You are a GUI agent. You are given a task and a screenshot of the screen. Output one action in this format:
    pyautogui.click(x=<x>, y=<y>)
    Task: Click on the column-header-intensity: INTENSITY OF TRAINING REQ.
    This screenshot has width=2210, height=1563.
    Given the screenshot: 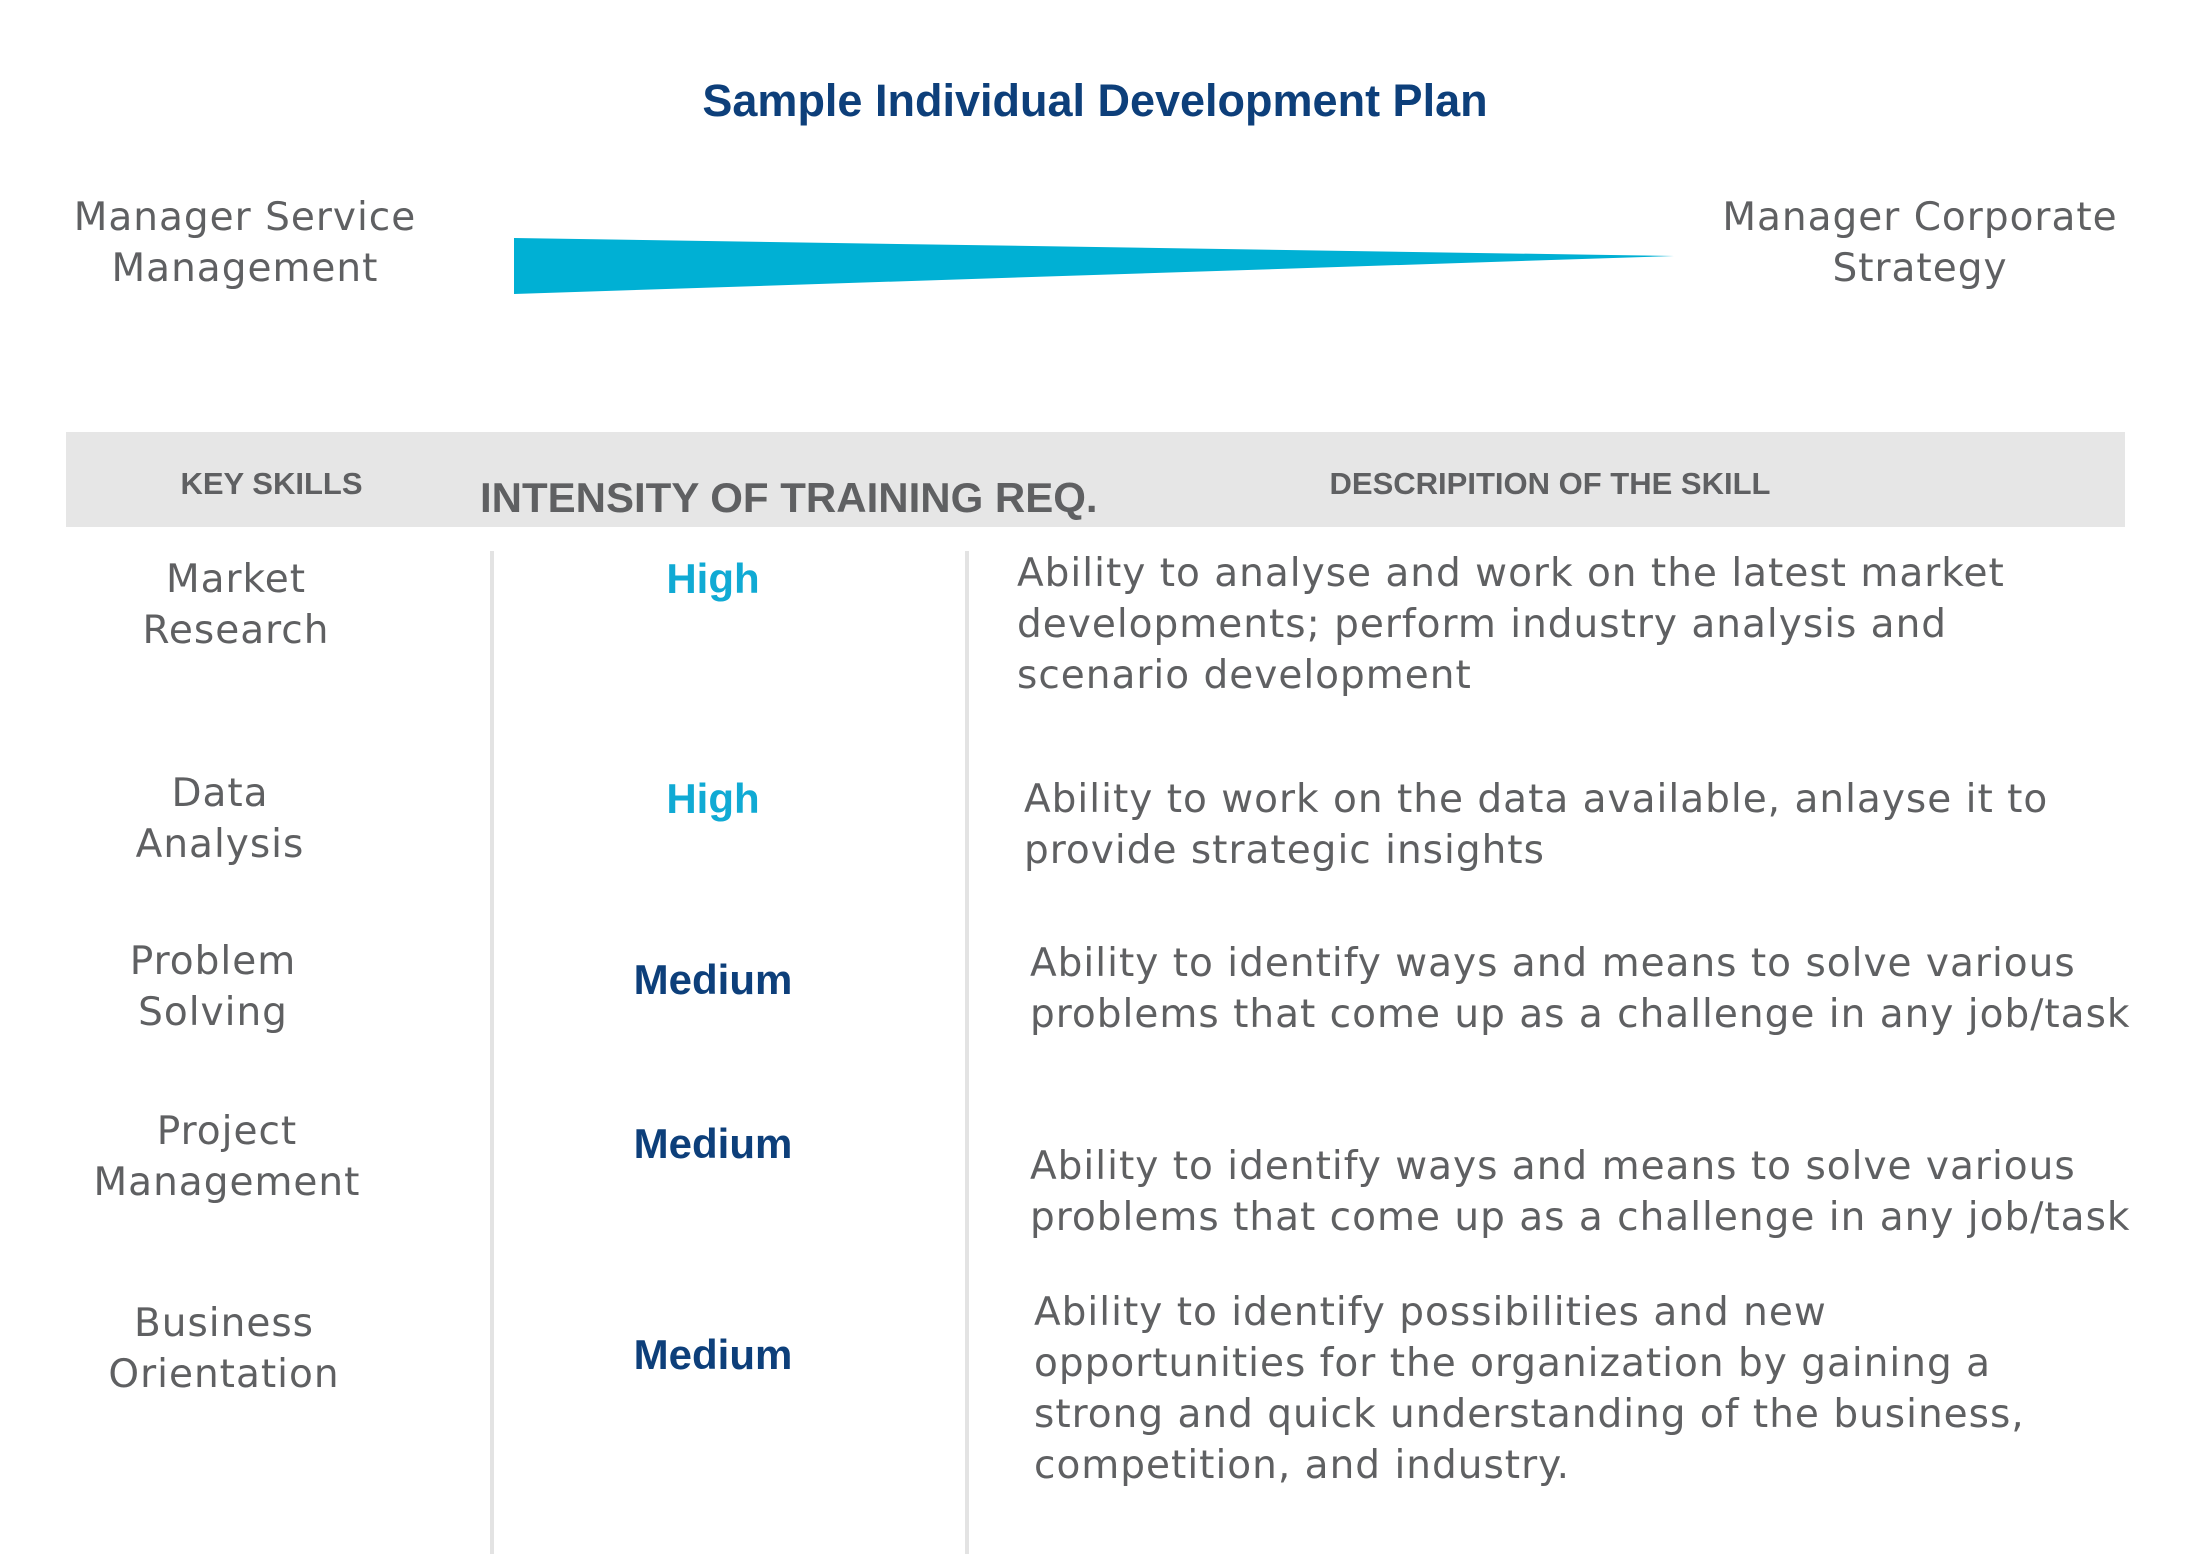 What is the action you would take?
    pyautogui.click(x=789, y=497)
    